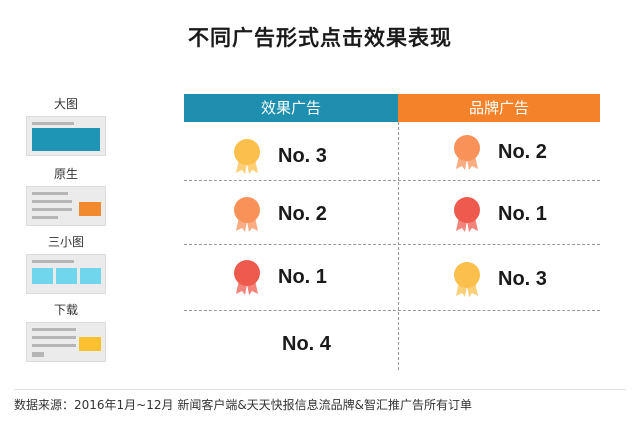 The width and height of the screenshot is (640, 424). Describe the element at coordinates (398, 246) in the screenshot. I see `column-divider` at that location.